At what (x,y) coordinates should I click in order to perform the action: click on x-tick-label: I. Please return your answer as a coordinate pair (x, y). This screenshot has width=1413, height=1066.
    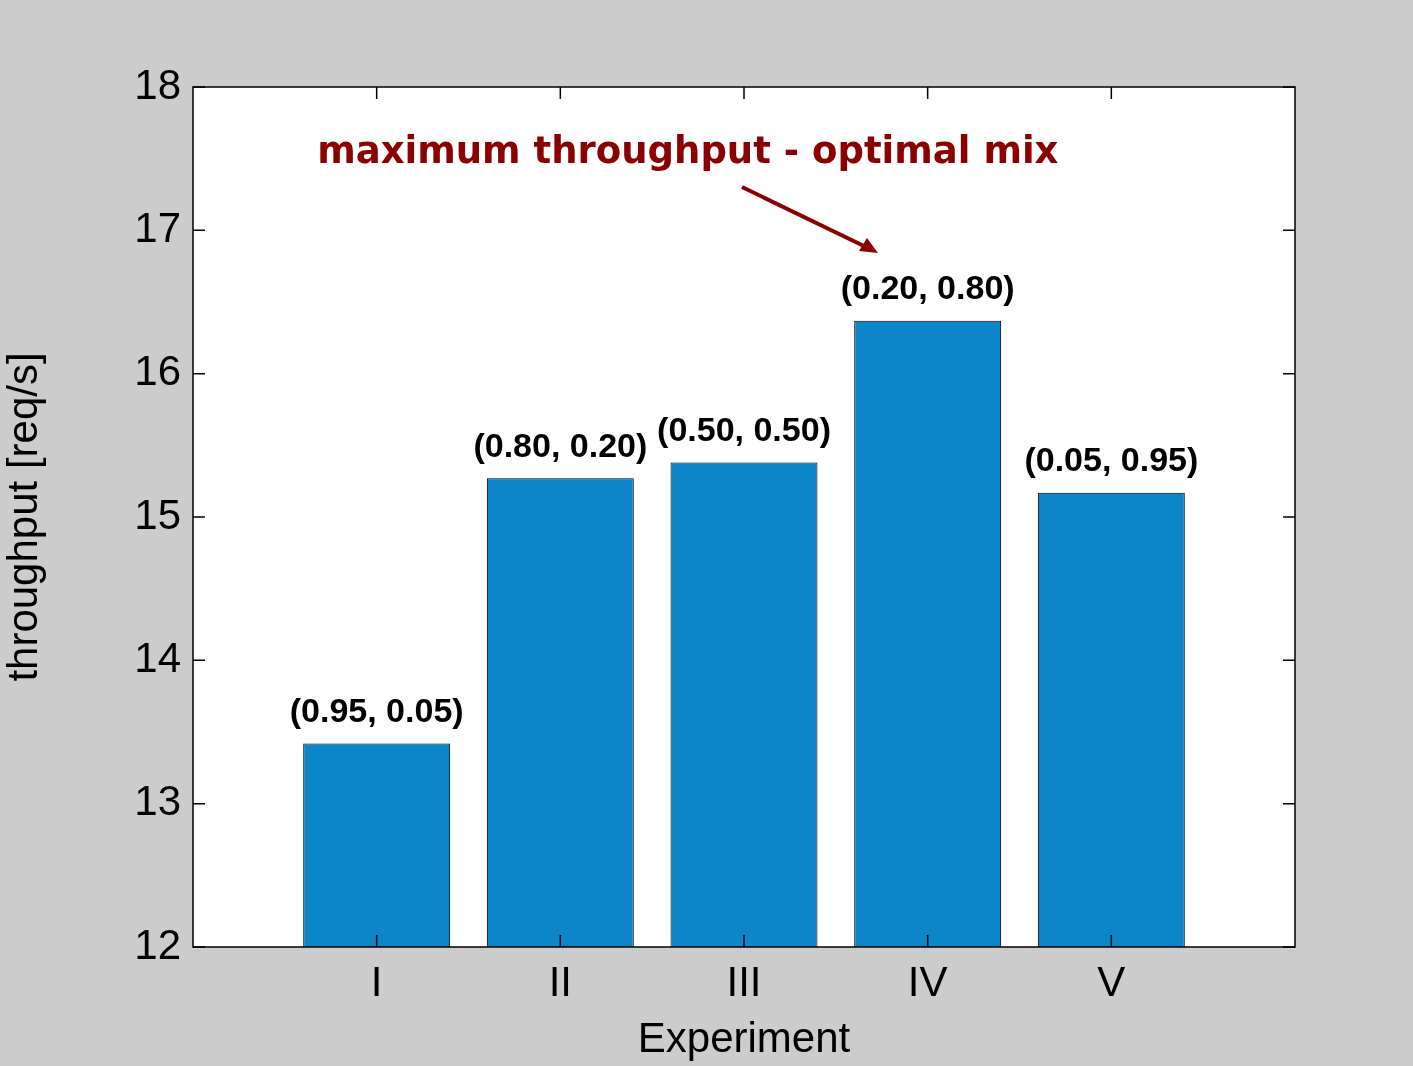
    Looking at the image, I should click on (376, 981).